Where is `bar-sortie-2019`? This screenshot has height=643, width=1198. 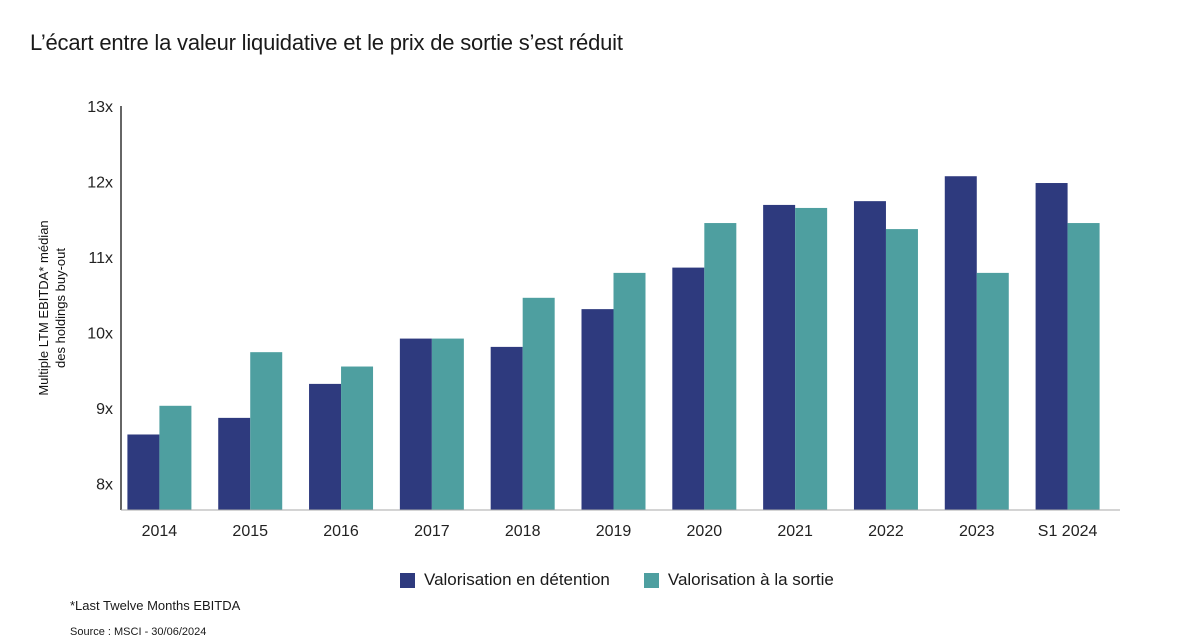 bar-sortie-2019 is located at coordinates (629, 391).